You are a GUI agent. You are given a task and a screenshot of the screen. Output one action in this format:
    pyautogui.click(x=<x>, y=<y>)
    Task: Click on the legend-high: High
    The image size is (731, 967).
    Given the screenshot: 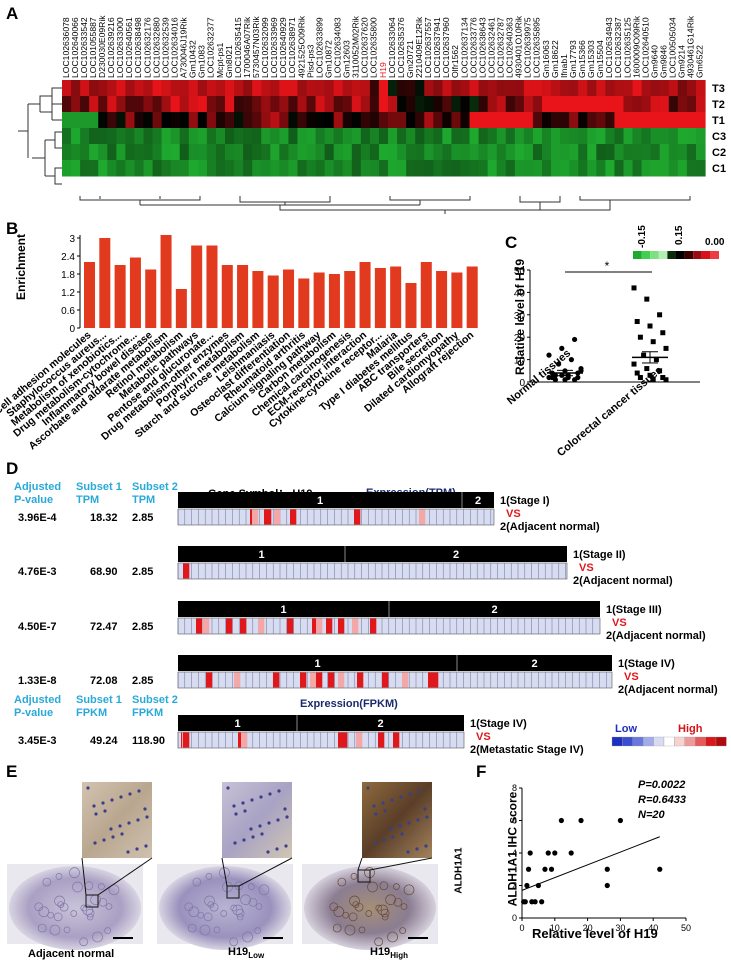 What is the action you would take?
    pyautogui.click(x=690, y=729)
    